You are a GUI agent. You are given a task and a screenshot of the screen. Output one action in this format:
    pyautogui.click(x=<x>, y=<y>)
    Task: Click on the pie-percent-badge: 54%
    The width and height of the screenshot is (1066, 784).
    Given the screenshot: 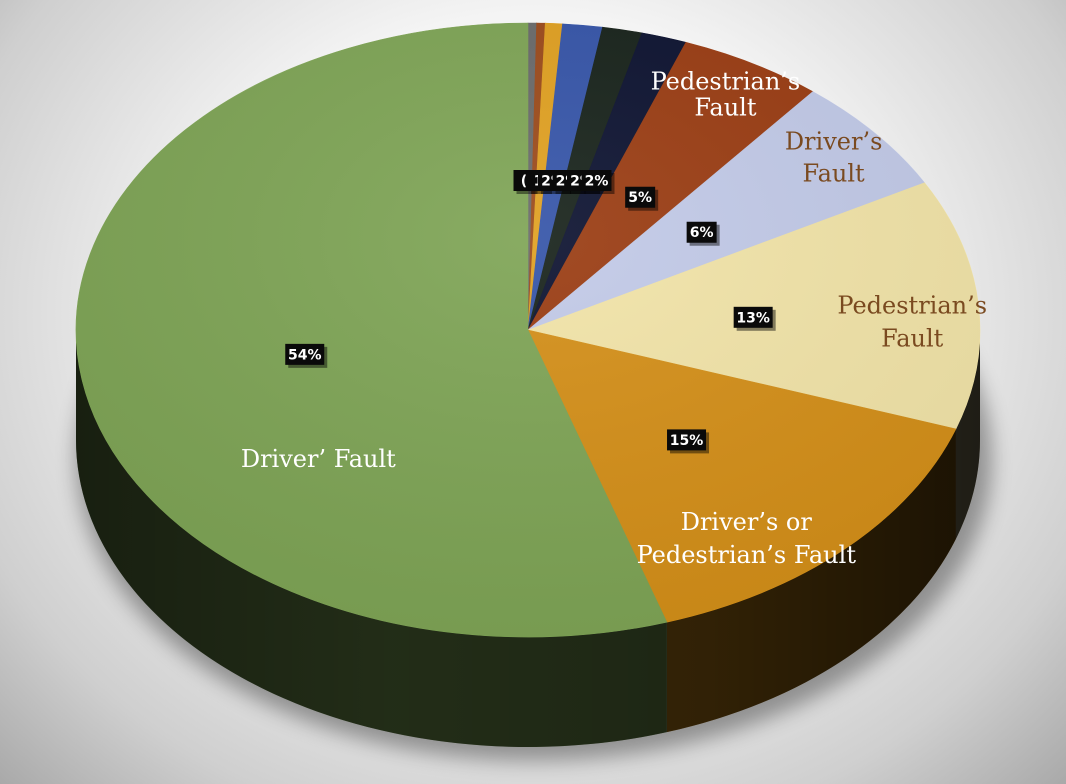 What is the action you would take?
    pyautogui.click(x=306, y=355)
    